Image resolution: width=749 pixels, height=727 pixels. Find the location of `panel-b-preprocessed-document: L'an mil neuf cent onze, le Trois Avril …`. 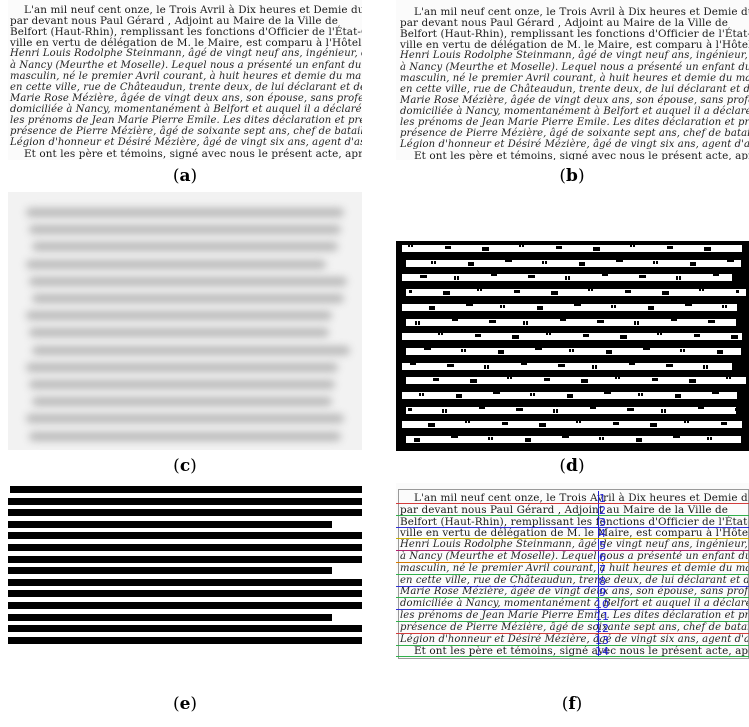

panel-b-preprocessed-document: L'an mil neuf cent onze, le Trois Avril … is located at coordinates (572, 80).